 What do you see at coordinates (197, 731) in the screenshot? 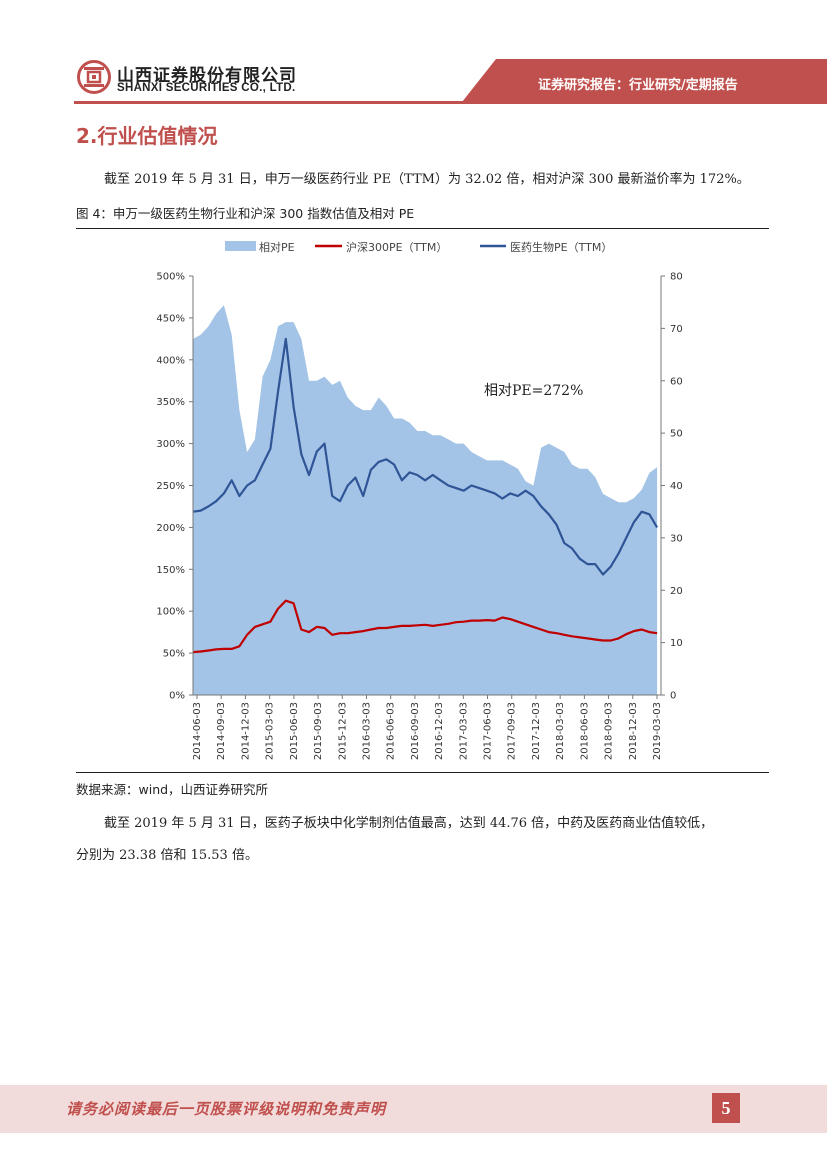
I see `x-tick-label: 2014-06-03` at bounding box center [197, 731].